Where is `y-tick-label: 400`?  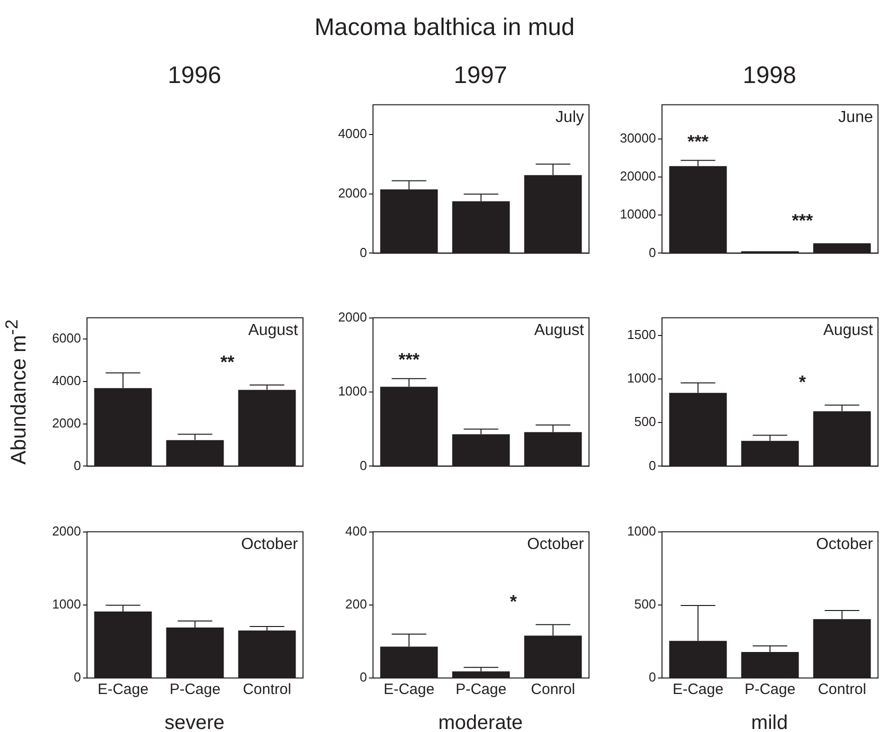 y-tick-label: 400 is located at coordinates (356, 530).